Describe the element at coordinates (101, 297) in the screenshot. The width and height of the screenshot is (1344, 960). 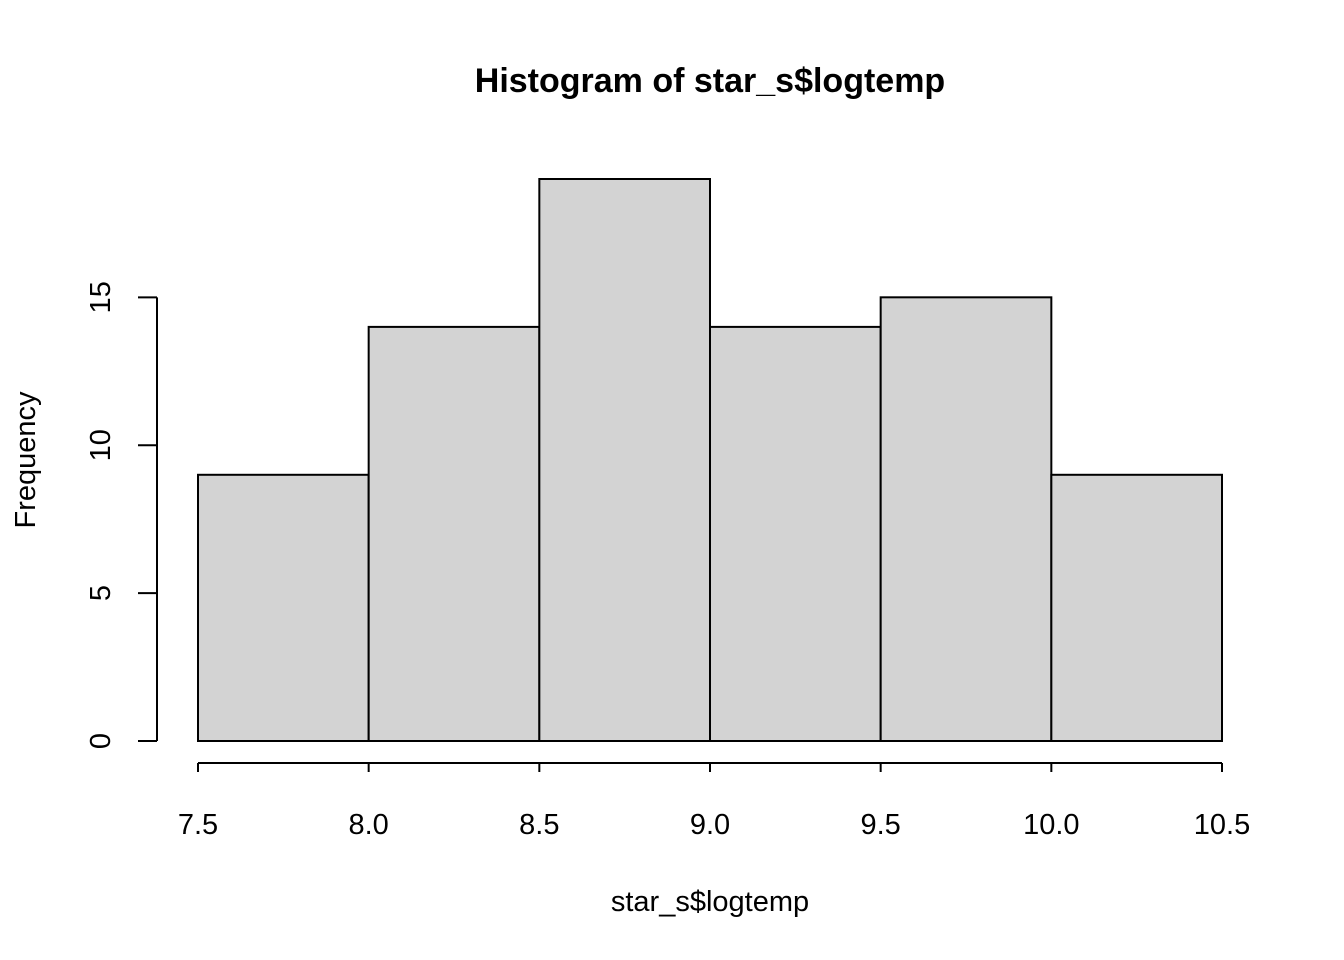
I see `y-tick-label: 15` at that location.